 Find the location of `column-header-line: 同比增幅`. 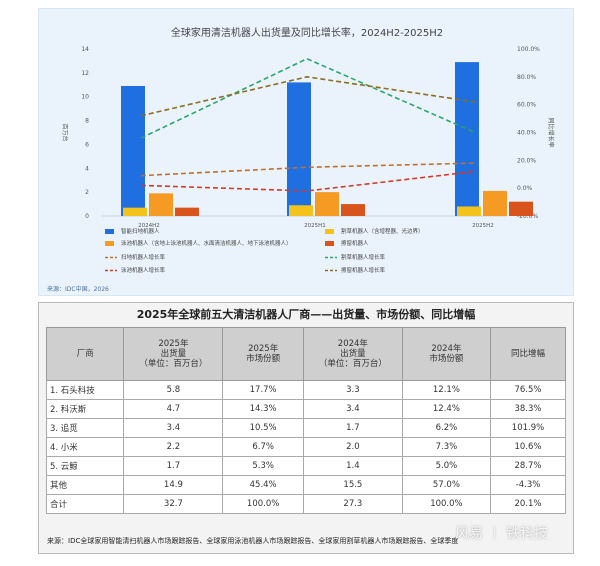

column-header-line: 同比增幅 is located at coordinates (527, 353).